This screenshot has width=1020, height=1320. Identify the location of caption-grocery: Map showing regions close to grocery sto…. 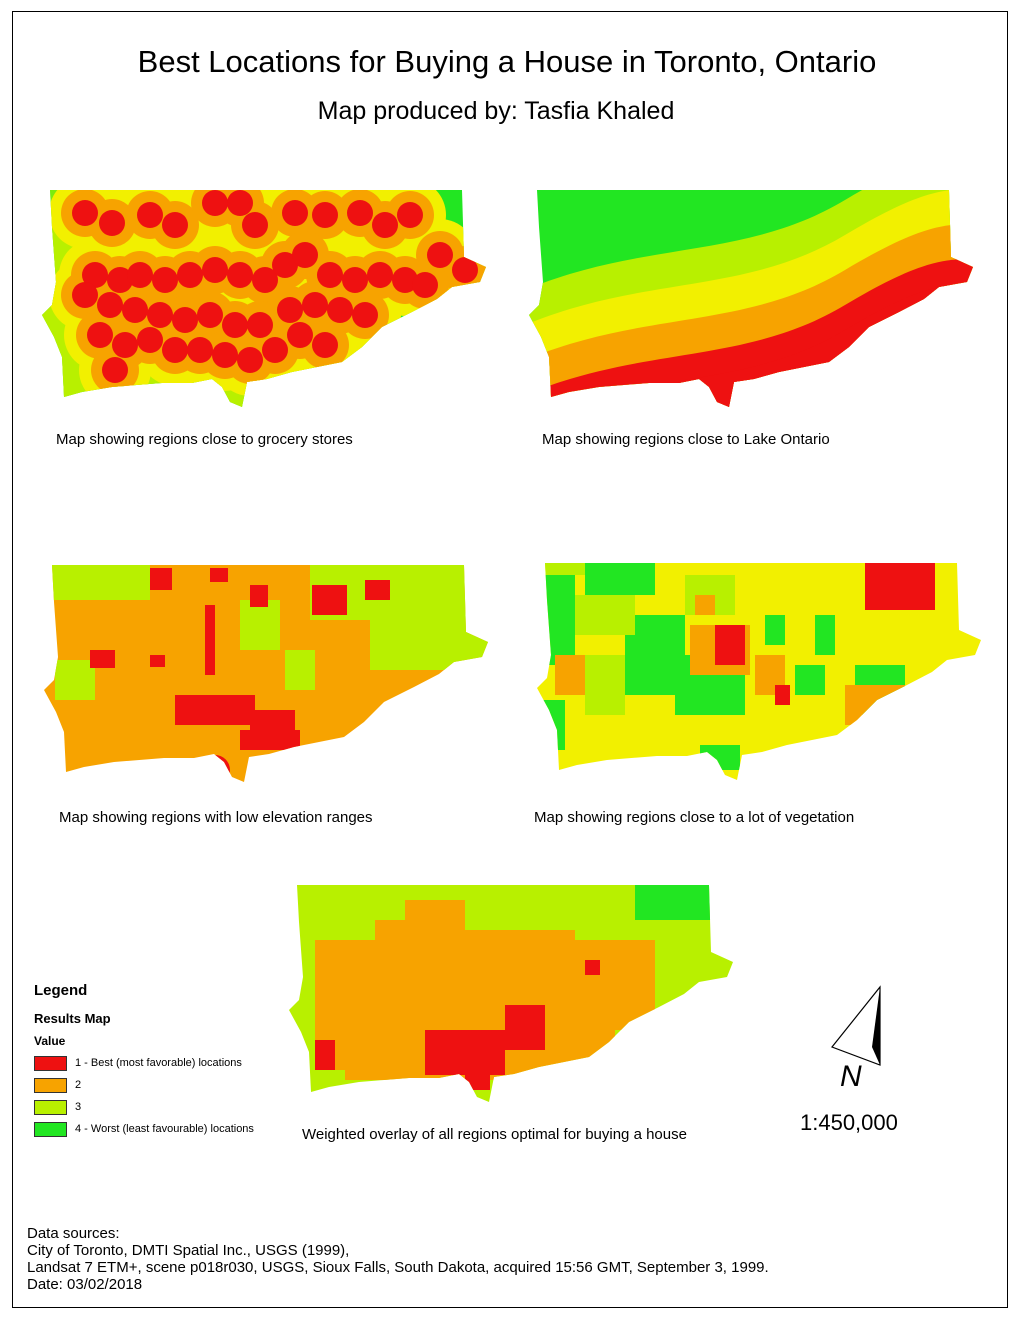
(204, 439).